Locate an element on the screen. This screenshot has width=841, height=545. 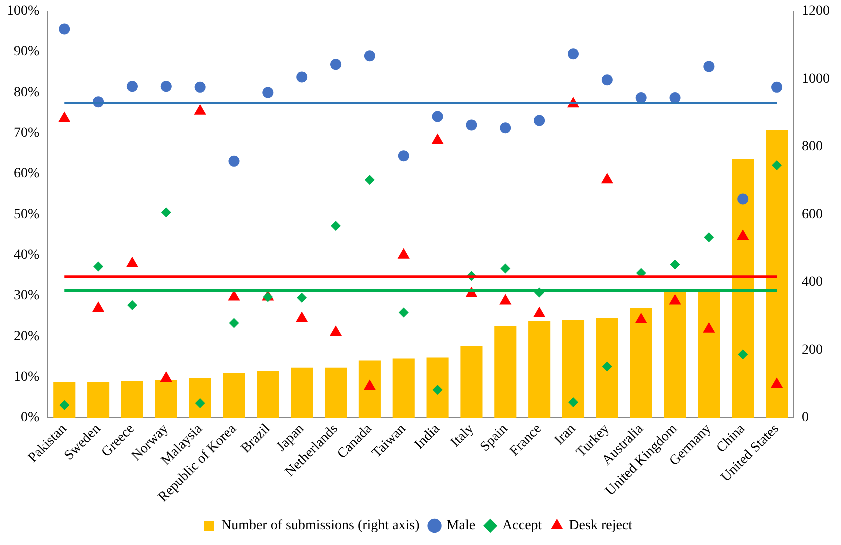
y2-tick-label: 200 is located at coordinates (812, 350).